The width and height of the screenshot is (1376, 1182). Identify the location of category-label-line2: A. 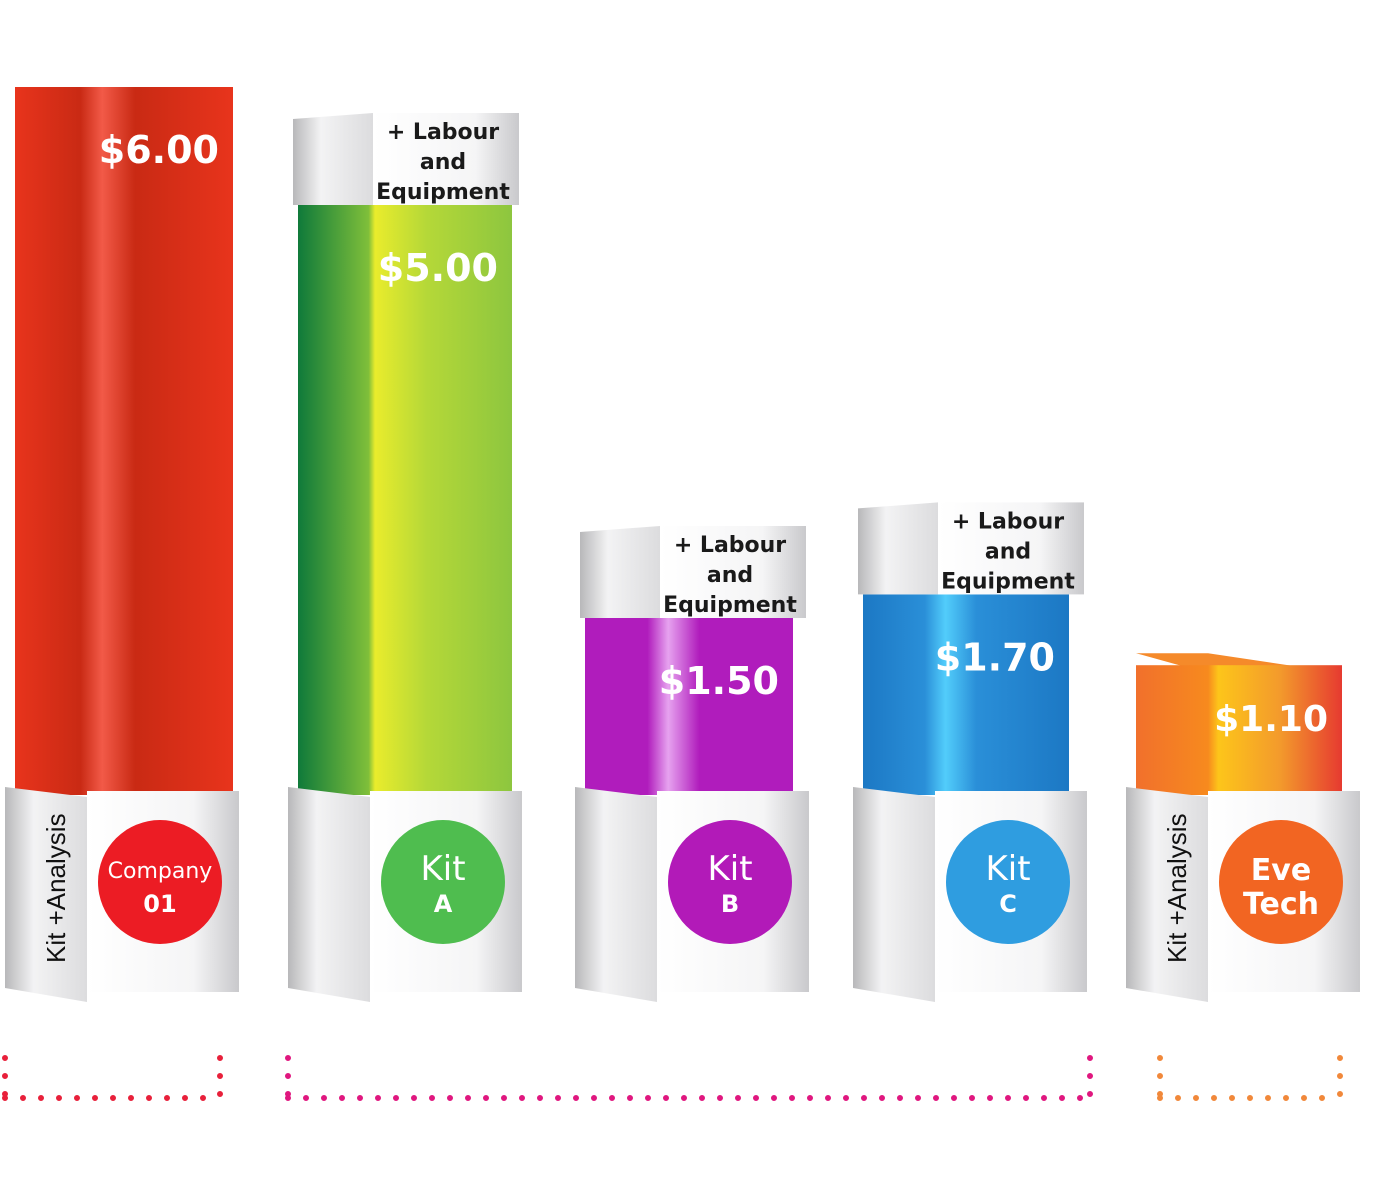
(443, 904).